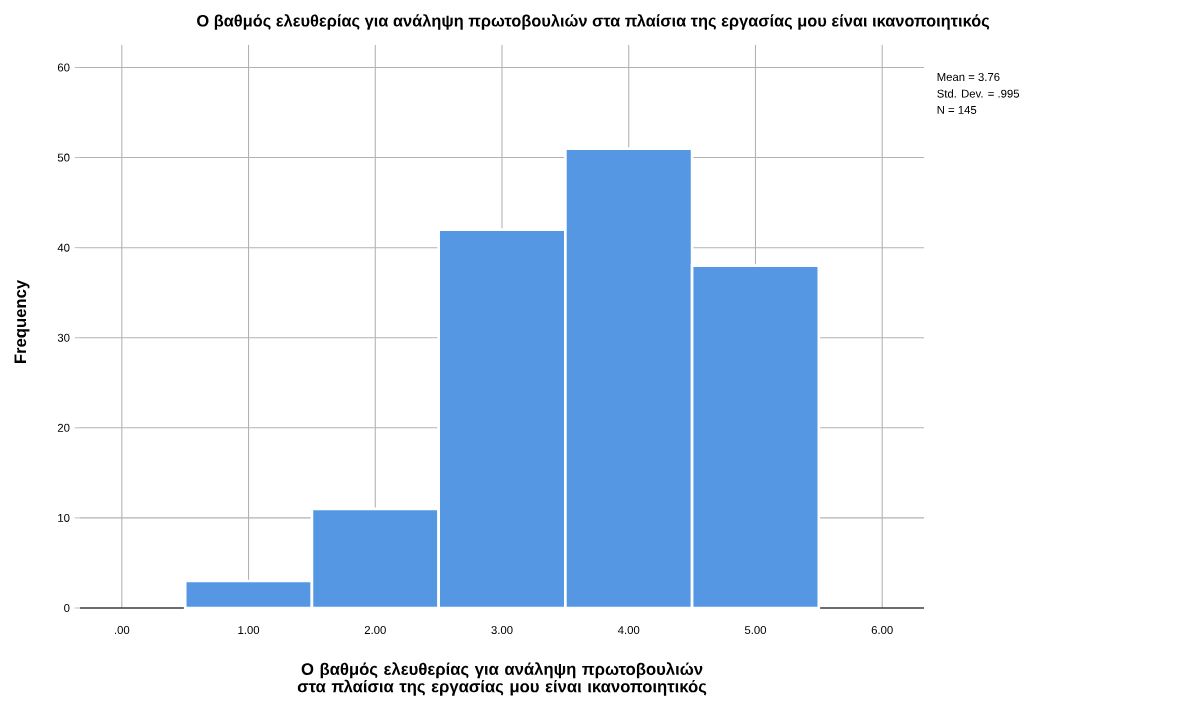  What do you see at coordinates (502, 630) in the screenshot?
I see `x-tick-label: 3.00` at bounding box center [502, 630].